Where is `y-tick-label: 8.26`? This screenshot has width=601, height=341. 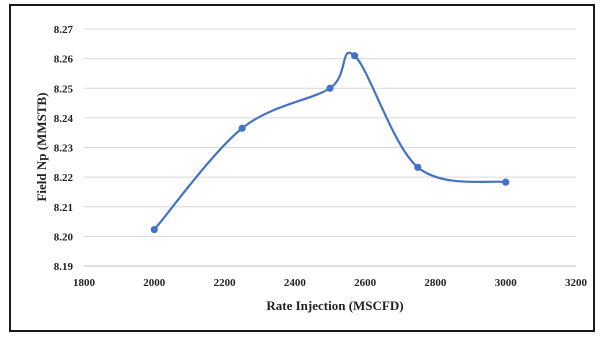
y-tick-label: 8.26 is located at coordinates (64, 60).